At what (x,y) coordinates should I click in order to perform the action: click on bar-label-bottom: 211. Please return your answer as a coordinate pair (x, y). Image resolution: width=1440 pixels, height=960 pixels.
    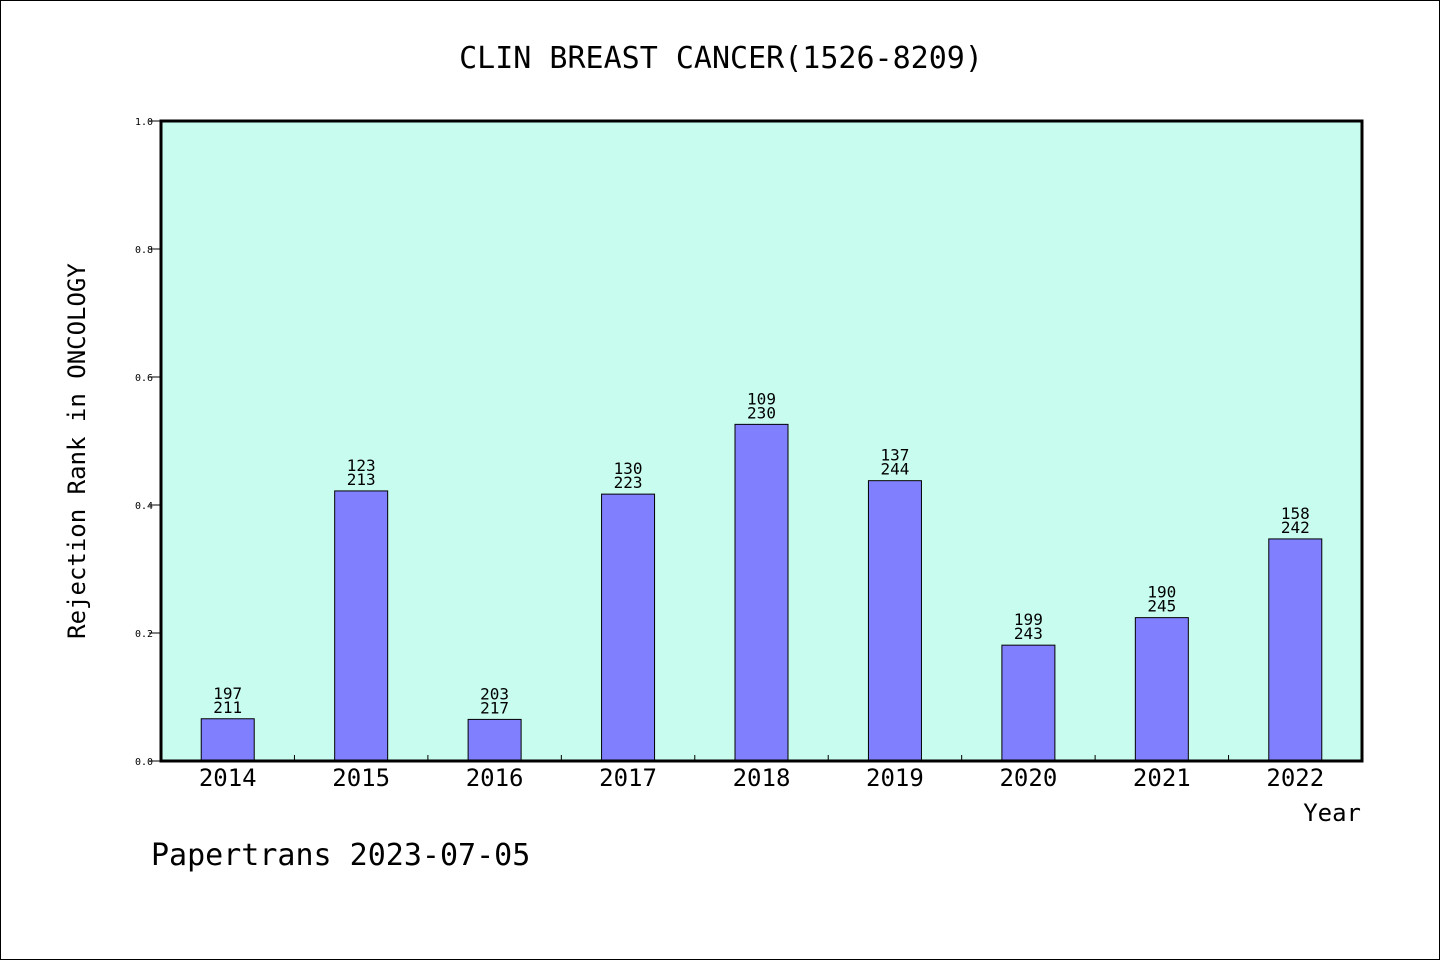
    Looking at the image, I should click on (227, 707).